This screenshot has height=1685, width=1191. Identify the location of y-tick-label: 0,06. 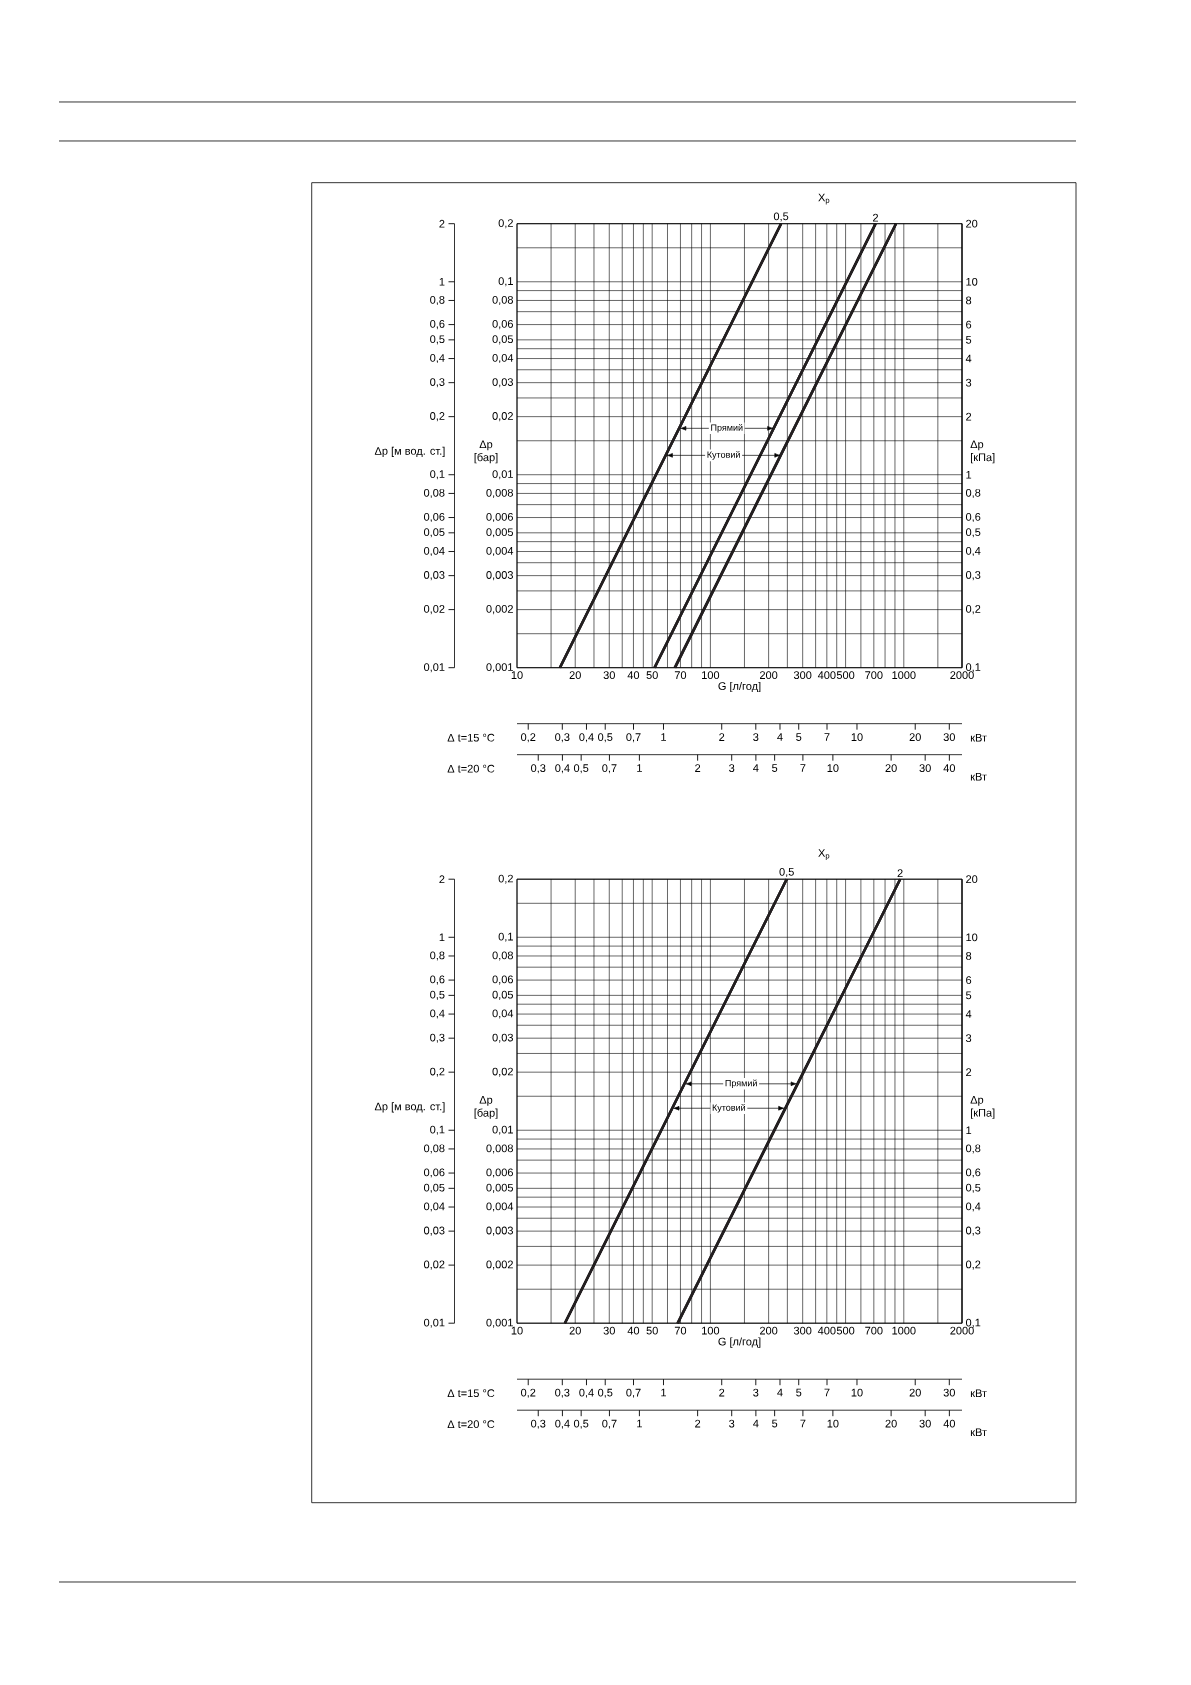
(434, 1173).